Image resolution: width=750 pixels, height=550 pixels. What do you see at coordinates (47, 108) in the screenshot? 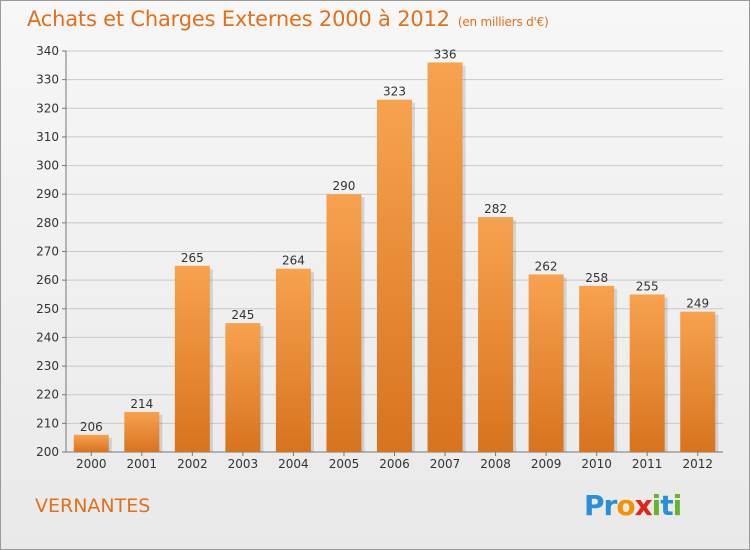
I see `y-tick-label: 320` at bounding box center [47, 108].